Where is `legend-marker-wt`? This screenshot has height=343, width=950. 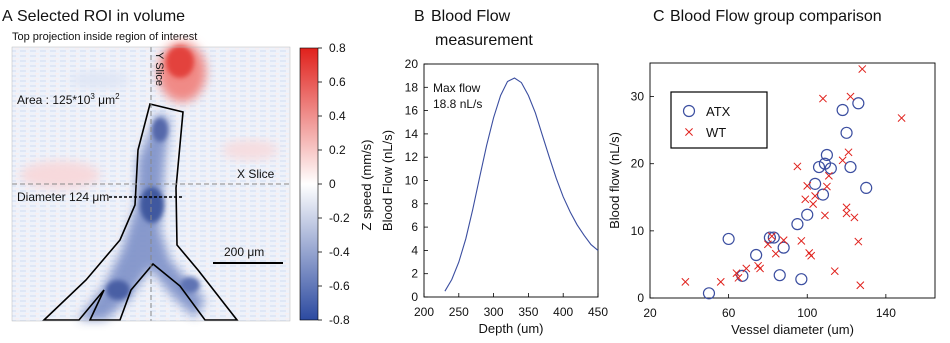
legend-marker-wt is located at coordinates (689, 132).